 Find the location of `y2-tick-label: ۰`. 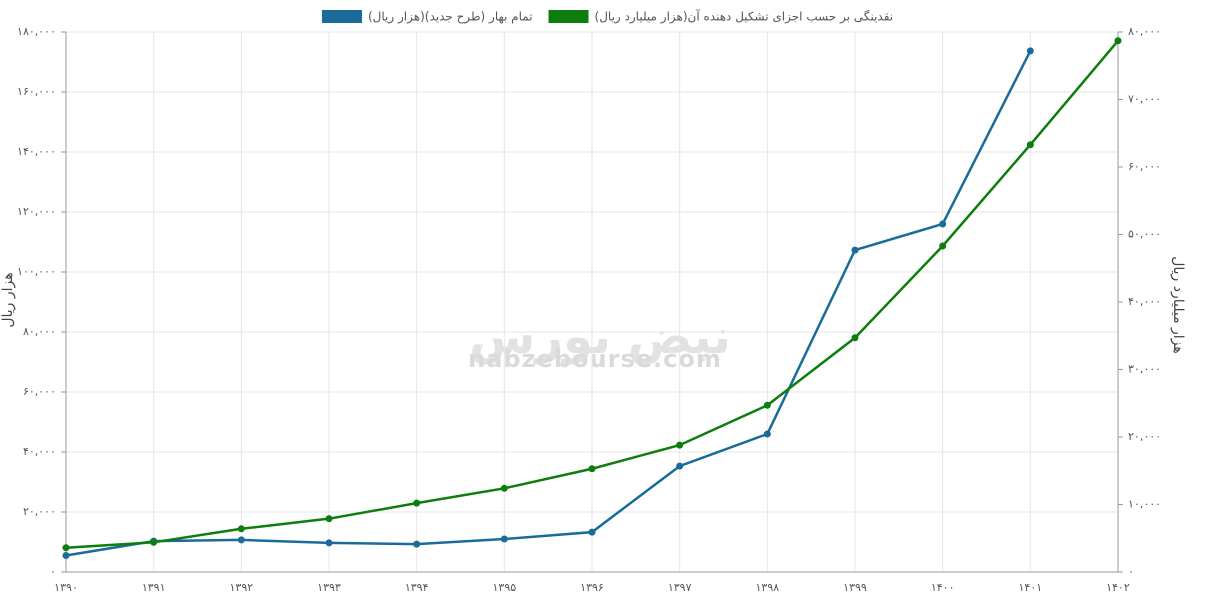

y2-tick-label: ۰ is located at coordinates (1131, 571).